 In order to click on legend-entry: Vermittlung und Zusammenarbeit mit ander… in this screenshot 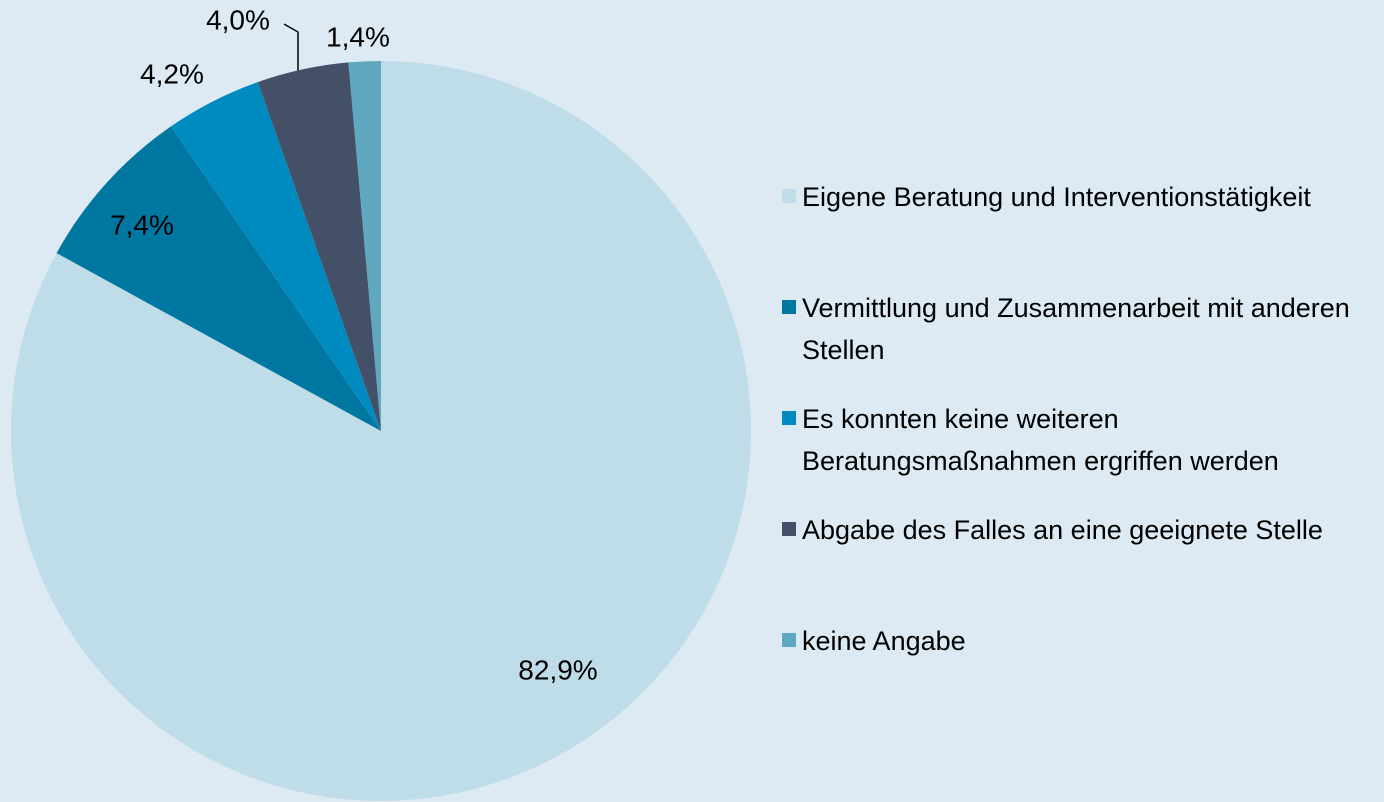, I will do `click(1082, 342)`.